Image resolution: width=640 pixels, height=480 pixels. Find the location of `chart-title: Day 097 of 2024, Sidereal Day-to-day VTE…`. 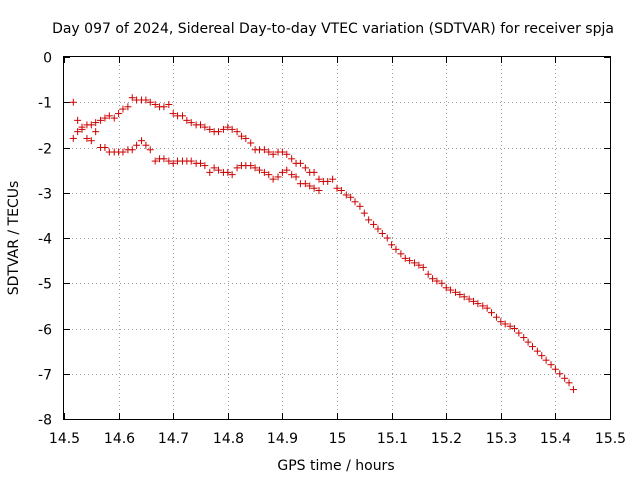

chart-title: Day 097 of 2024, Sidereal Day-to-day VTE… is located at coordinates (333, 29).